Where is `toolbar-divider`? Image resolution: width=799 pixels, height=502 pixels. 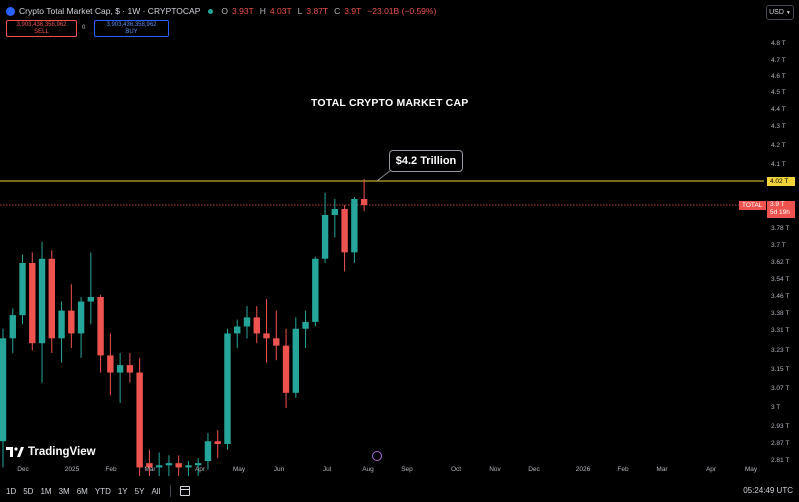
toolbar-divider is located at coordinates (171, 491).